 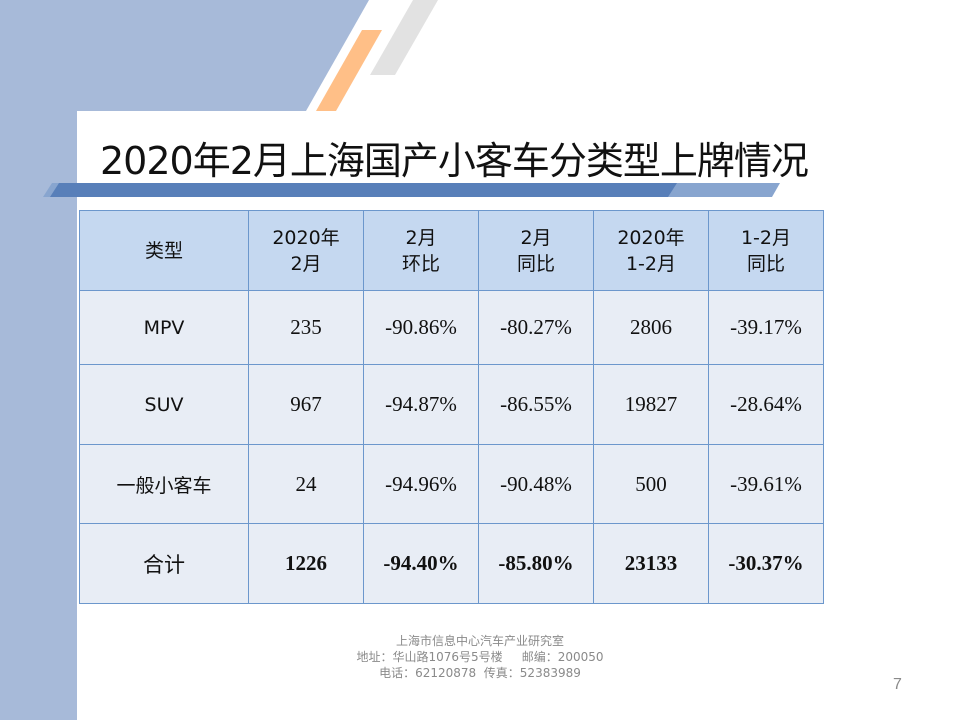 I want to click on header-feb-yoy: 2月 同比, so click(x=536, y=250).